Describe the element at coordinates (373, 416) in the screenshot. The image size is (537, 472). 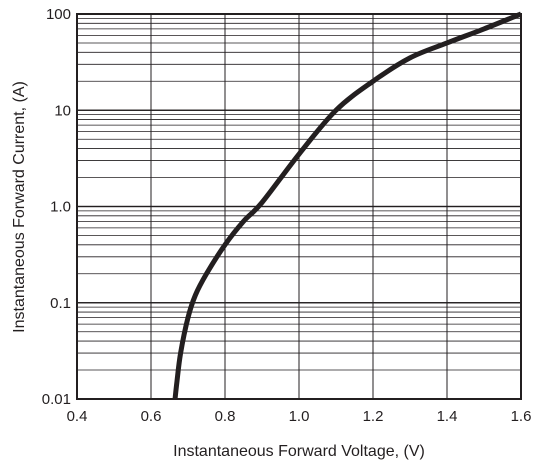
I see `x-tick-label: 1.2` at that location.